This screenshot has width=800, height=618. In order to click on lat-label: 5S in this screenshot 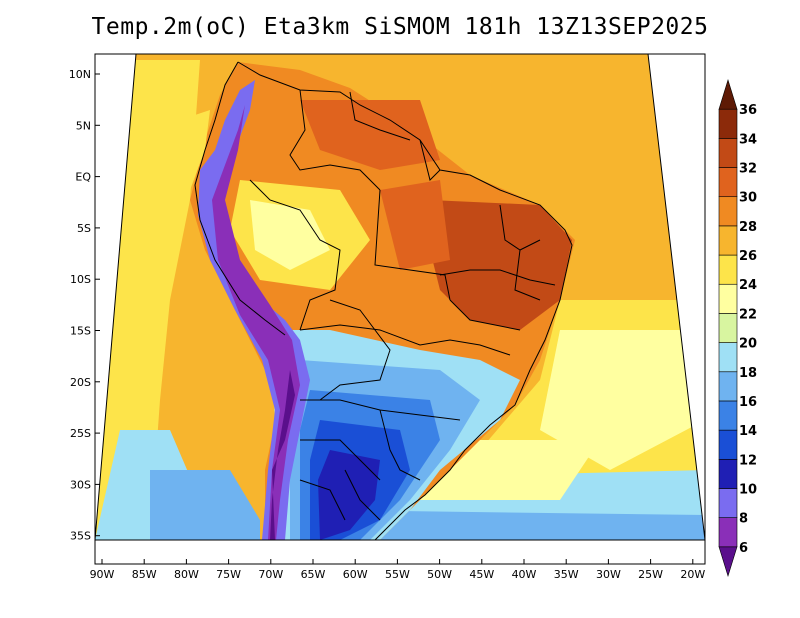, I will do `click(84, 228)`.